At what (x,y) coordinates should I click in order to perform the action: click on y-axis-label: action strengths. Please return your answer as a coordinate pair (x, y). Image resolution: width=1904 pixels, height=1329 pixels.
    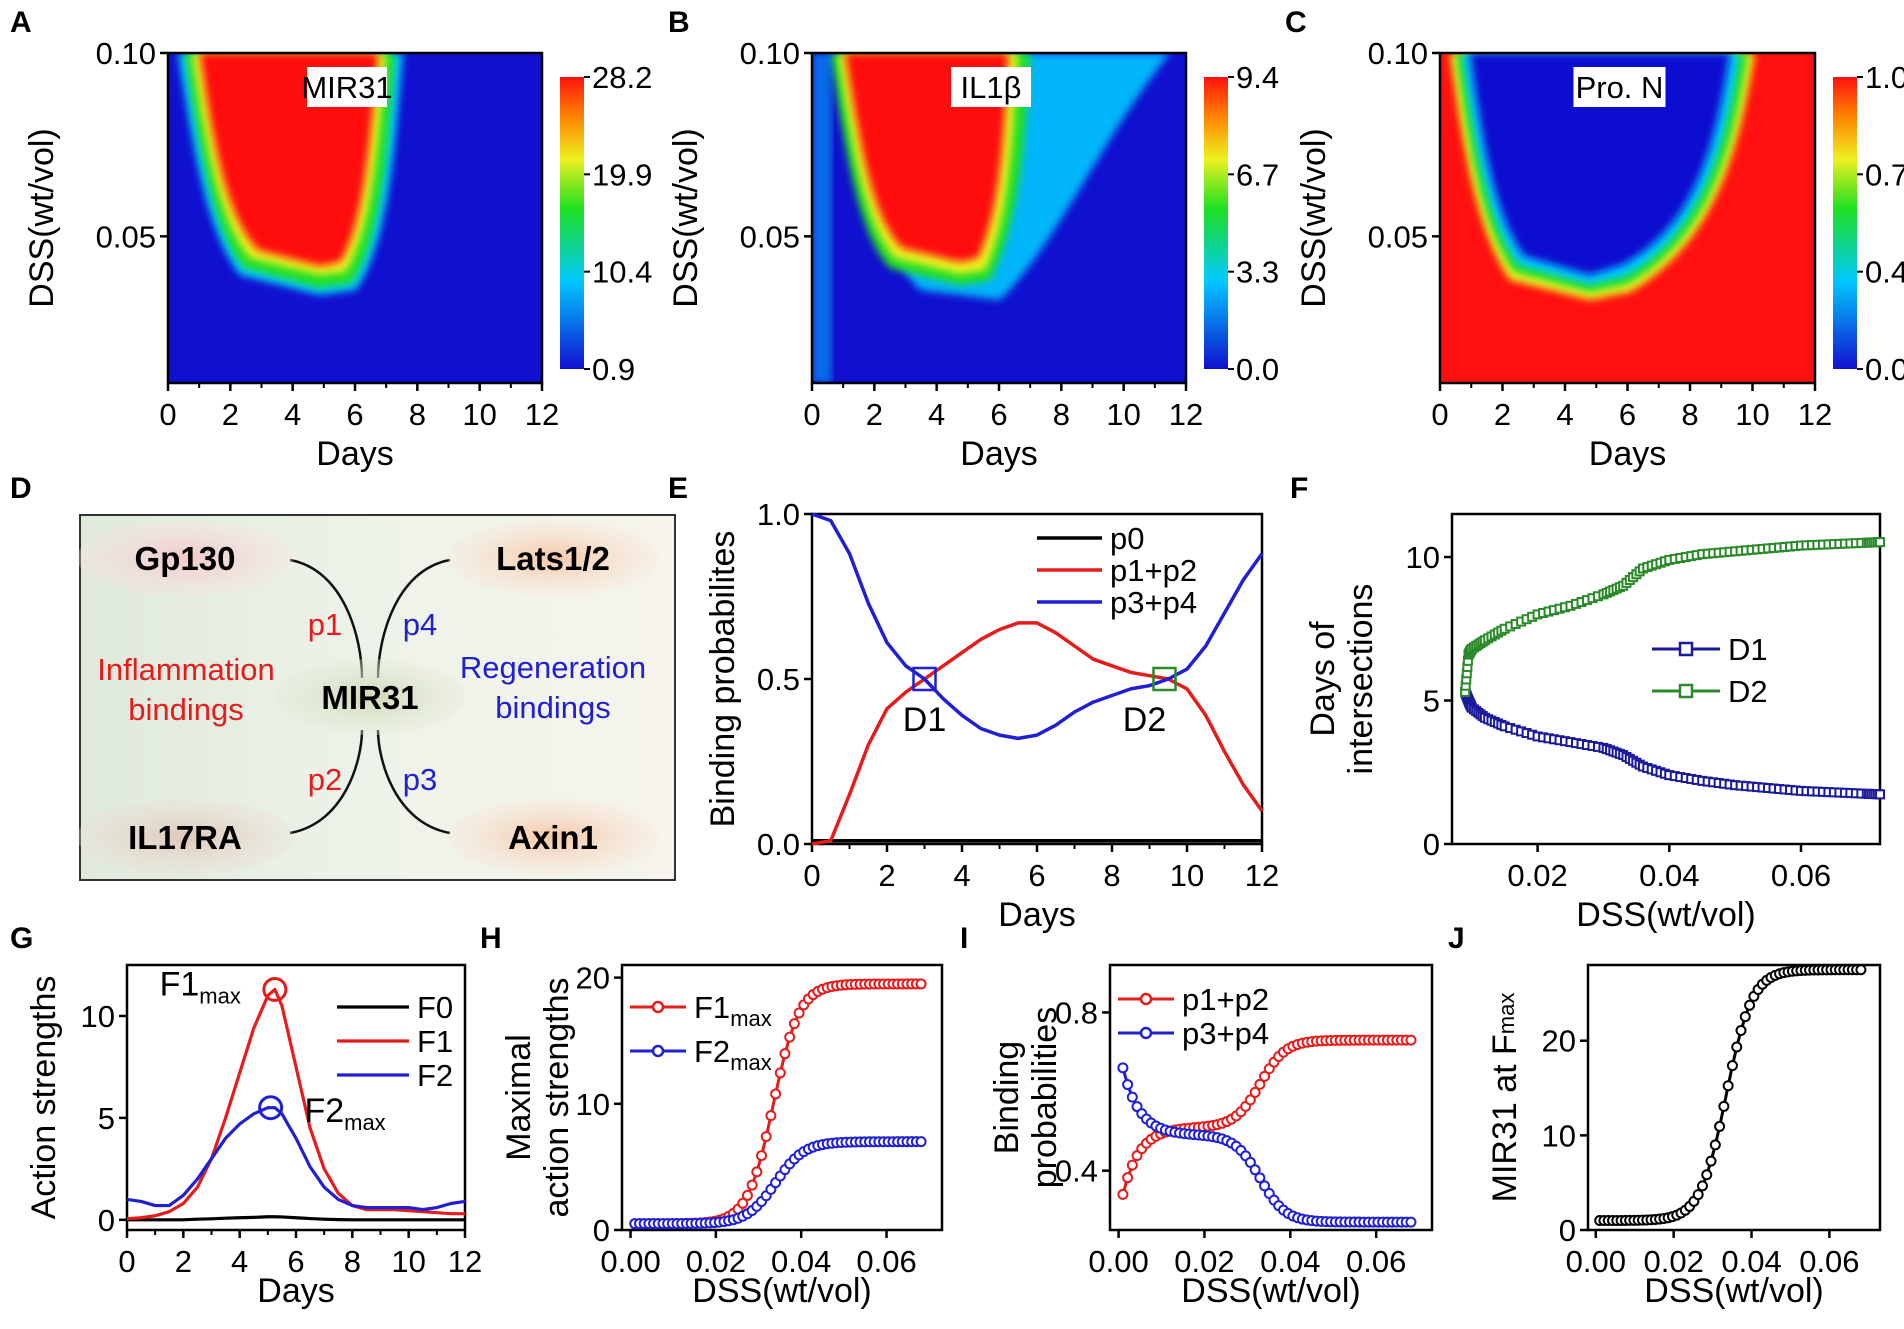
    Looking at the image, I should click on (557, 1097).